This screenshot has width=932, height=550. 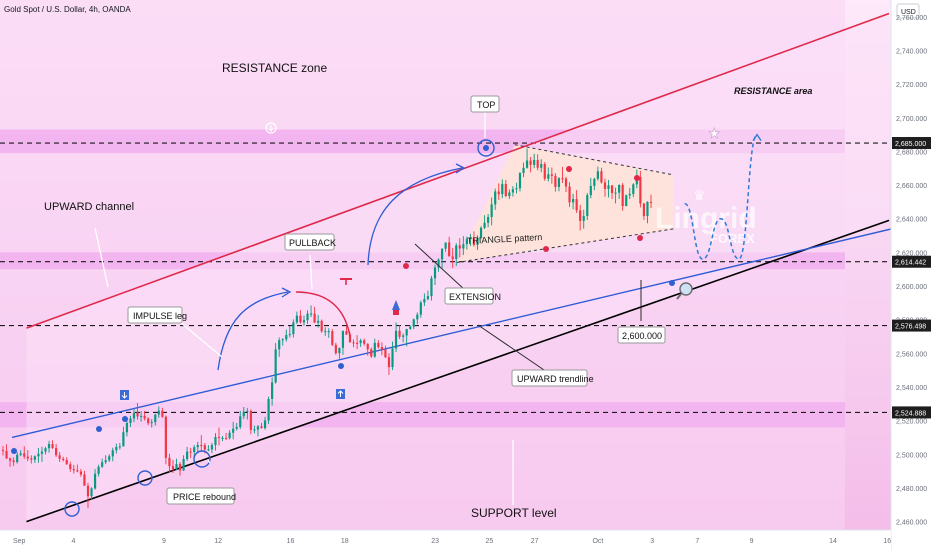 What do you see at coordinates (310, 242) in the screenshot?
I see `pullback-label: PULLBACK` at bounding box center [310, 242].